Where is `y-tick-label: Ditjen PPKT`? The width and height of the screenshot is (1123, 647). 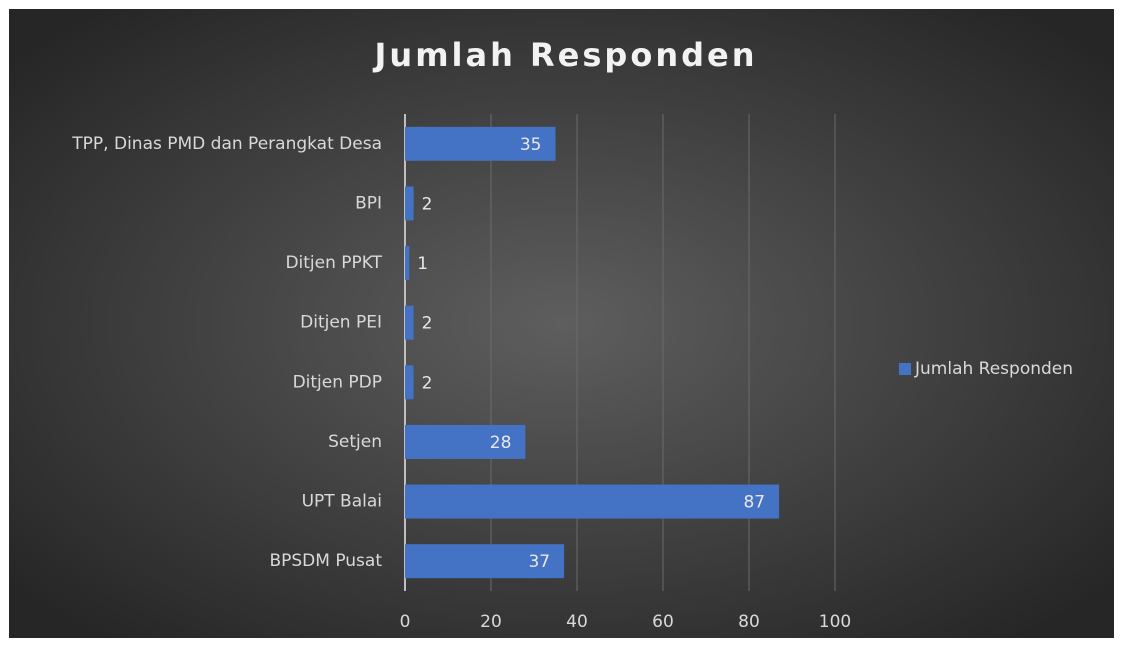
y-tick-label: Ditjen PPKT is located at coordinates (333, 263).